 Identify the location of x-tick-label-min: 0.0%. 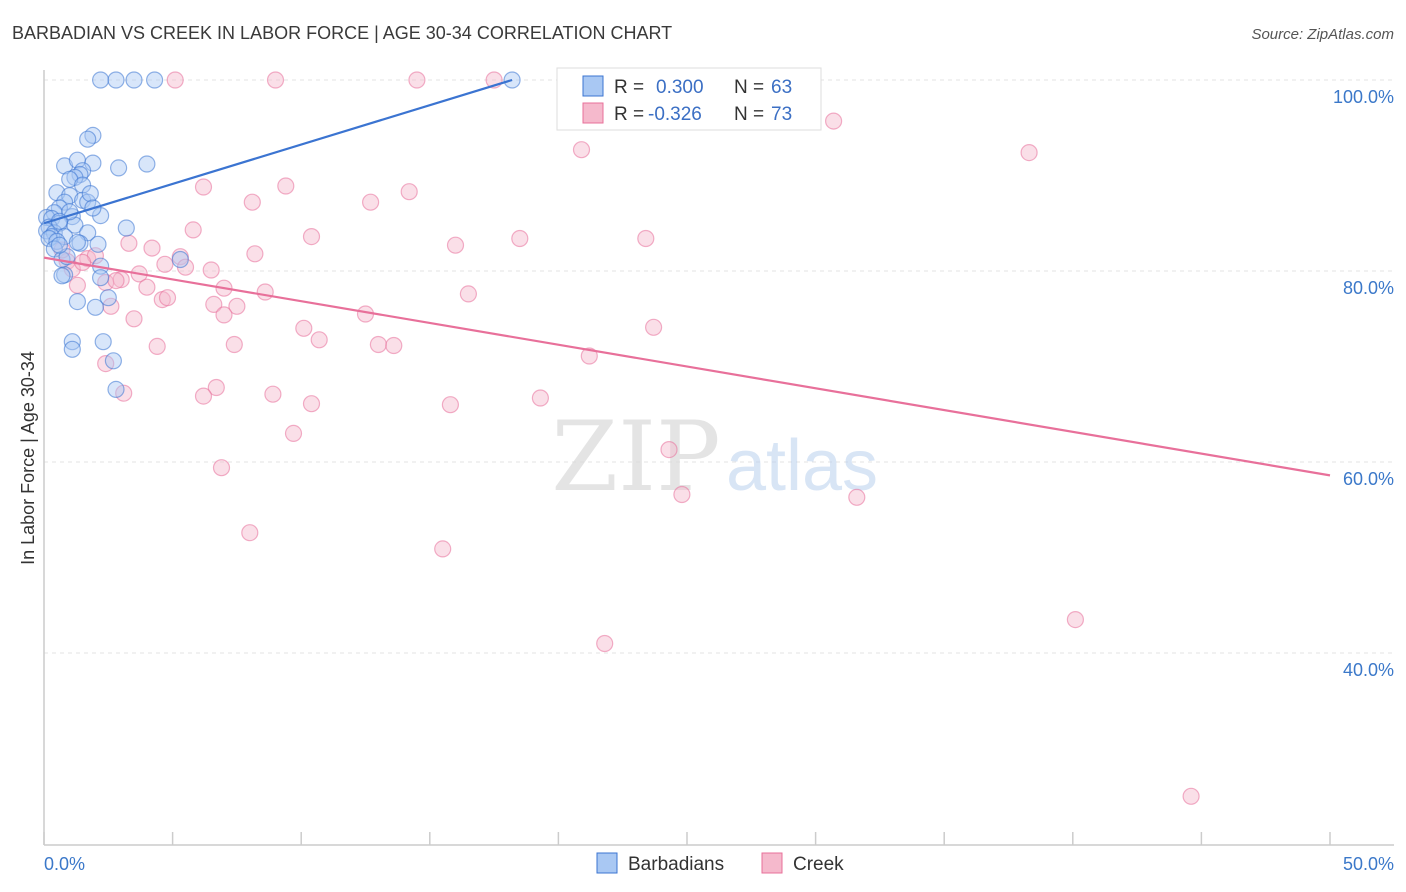
(64, 864).